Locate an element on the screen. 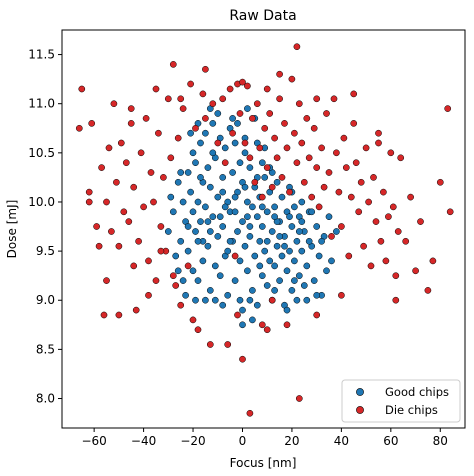 Image resolution: width=474 pixels, height=476 pixels. x-tick-label: 20 is located at coordinates (291, 441).